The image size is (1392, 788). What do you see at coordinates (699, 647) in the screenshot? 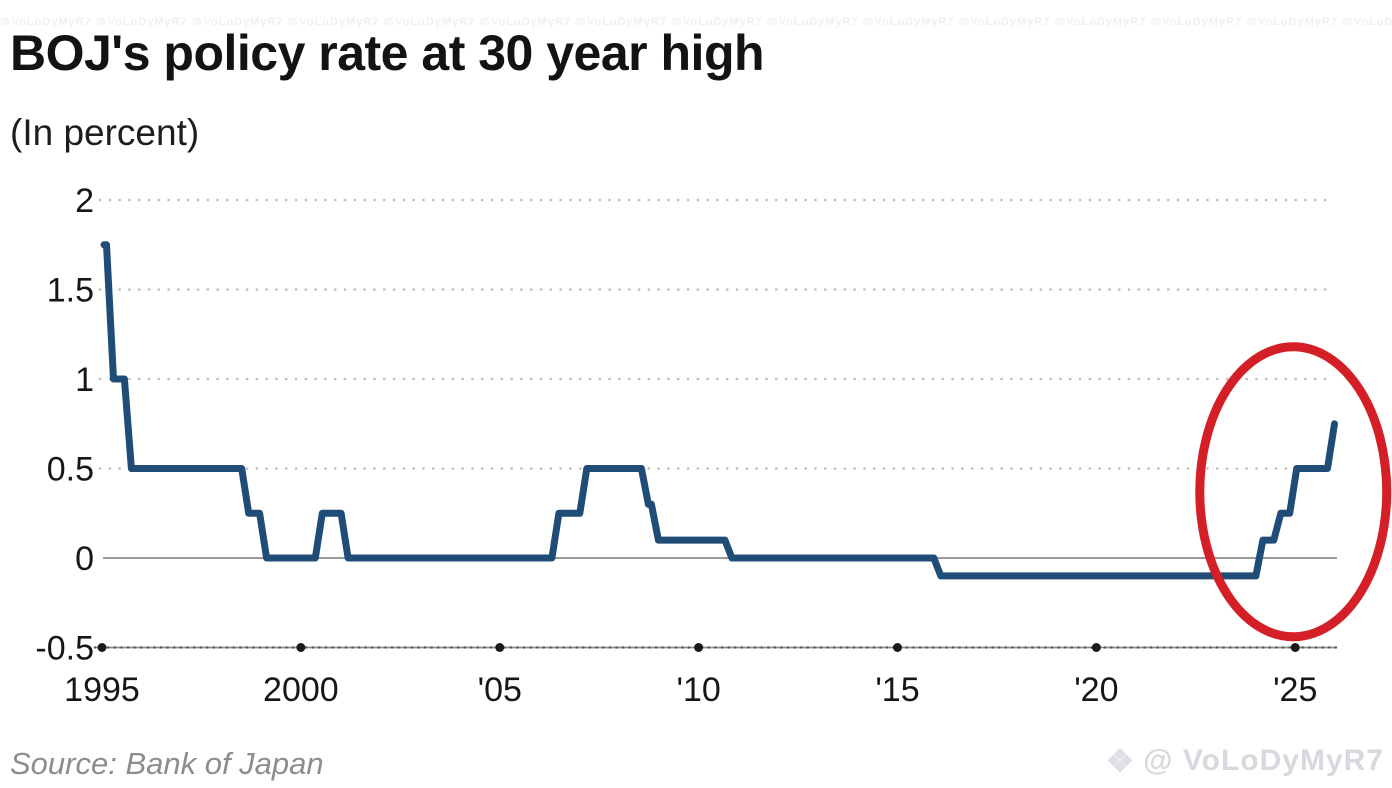
I see `x-tick-dot-'10` at bounding box center [699, 647].